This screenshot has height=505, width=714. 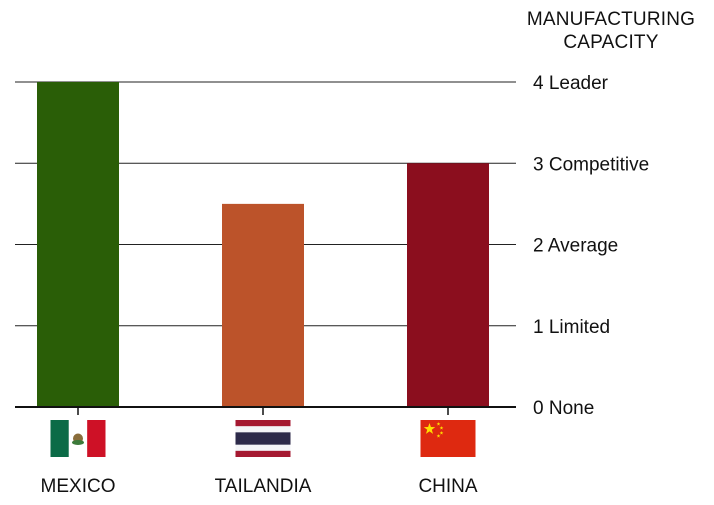 What do you see at coordinates (571, 83) in the screenshot?
I see `y-tick-label: 4 Leader` at bounding box center [571, 83].